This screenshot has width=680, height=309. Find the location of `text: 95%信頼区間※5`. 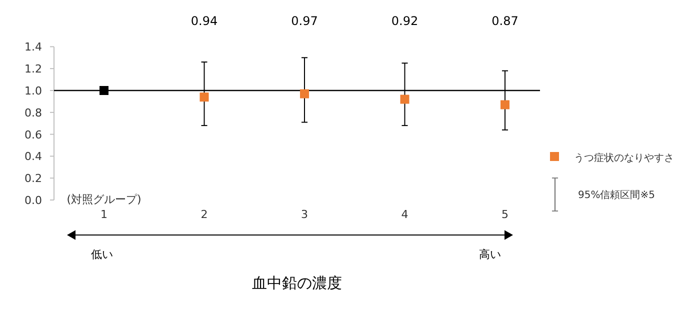

text: 95%信頼区間※5 is located at coordinates (616, 195).